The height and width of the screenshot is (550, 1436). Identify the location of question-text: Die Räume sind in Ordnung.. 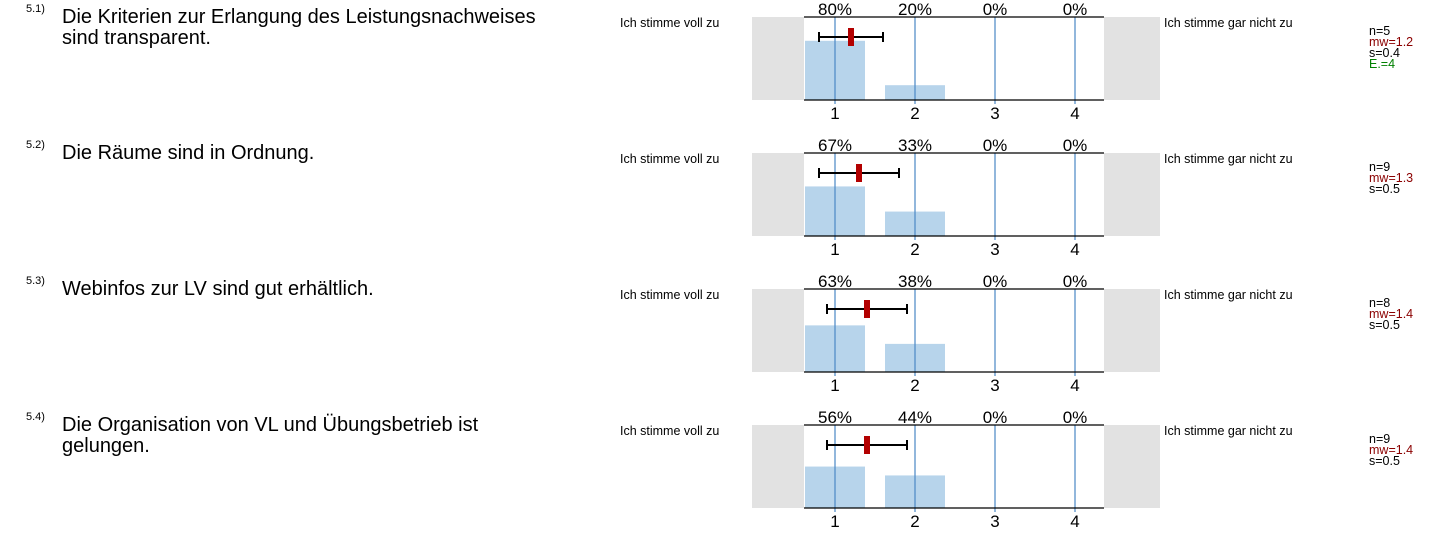
(188, 153).